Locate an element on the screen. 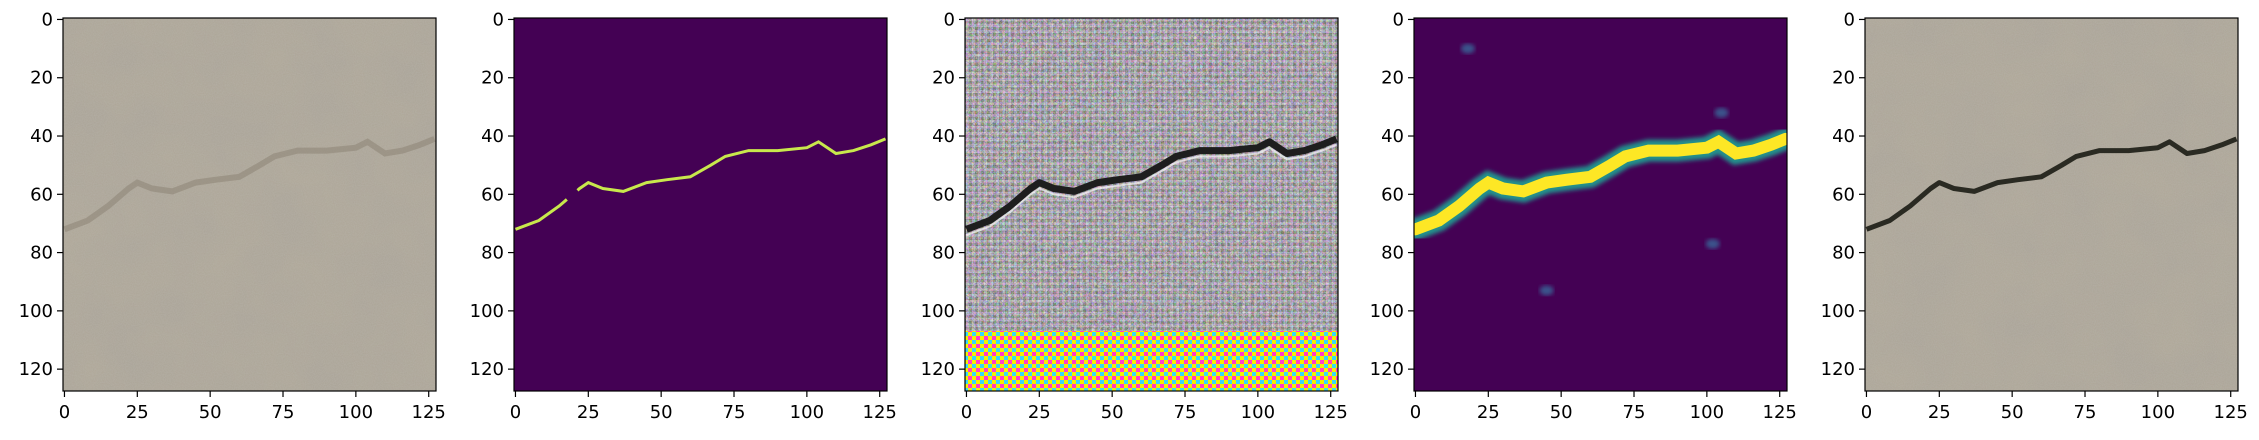 This screenshot has width=2259, height=440. artifact-band is located at coordinates (1151, 361).